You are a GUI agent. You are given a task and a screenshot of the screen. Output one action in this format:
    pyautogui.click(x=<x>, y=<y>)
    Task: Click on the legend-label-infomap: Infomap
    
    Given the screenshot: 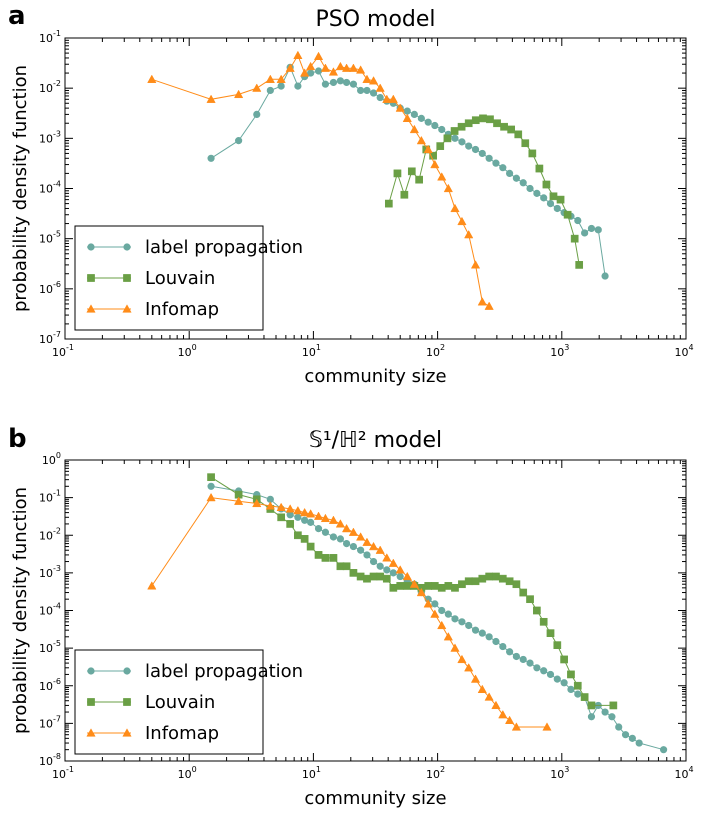 What is the action you would take?
    pyautogui.click(x=182, y=309)
    